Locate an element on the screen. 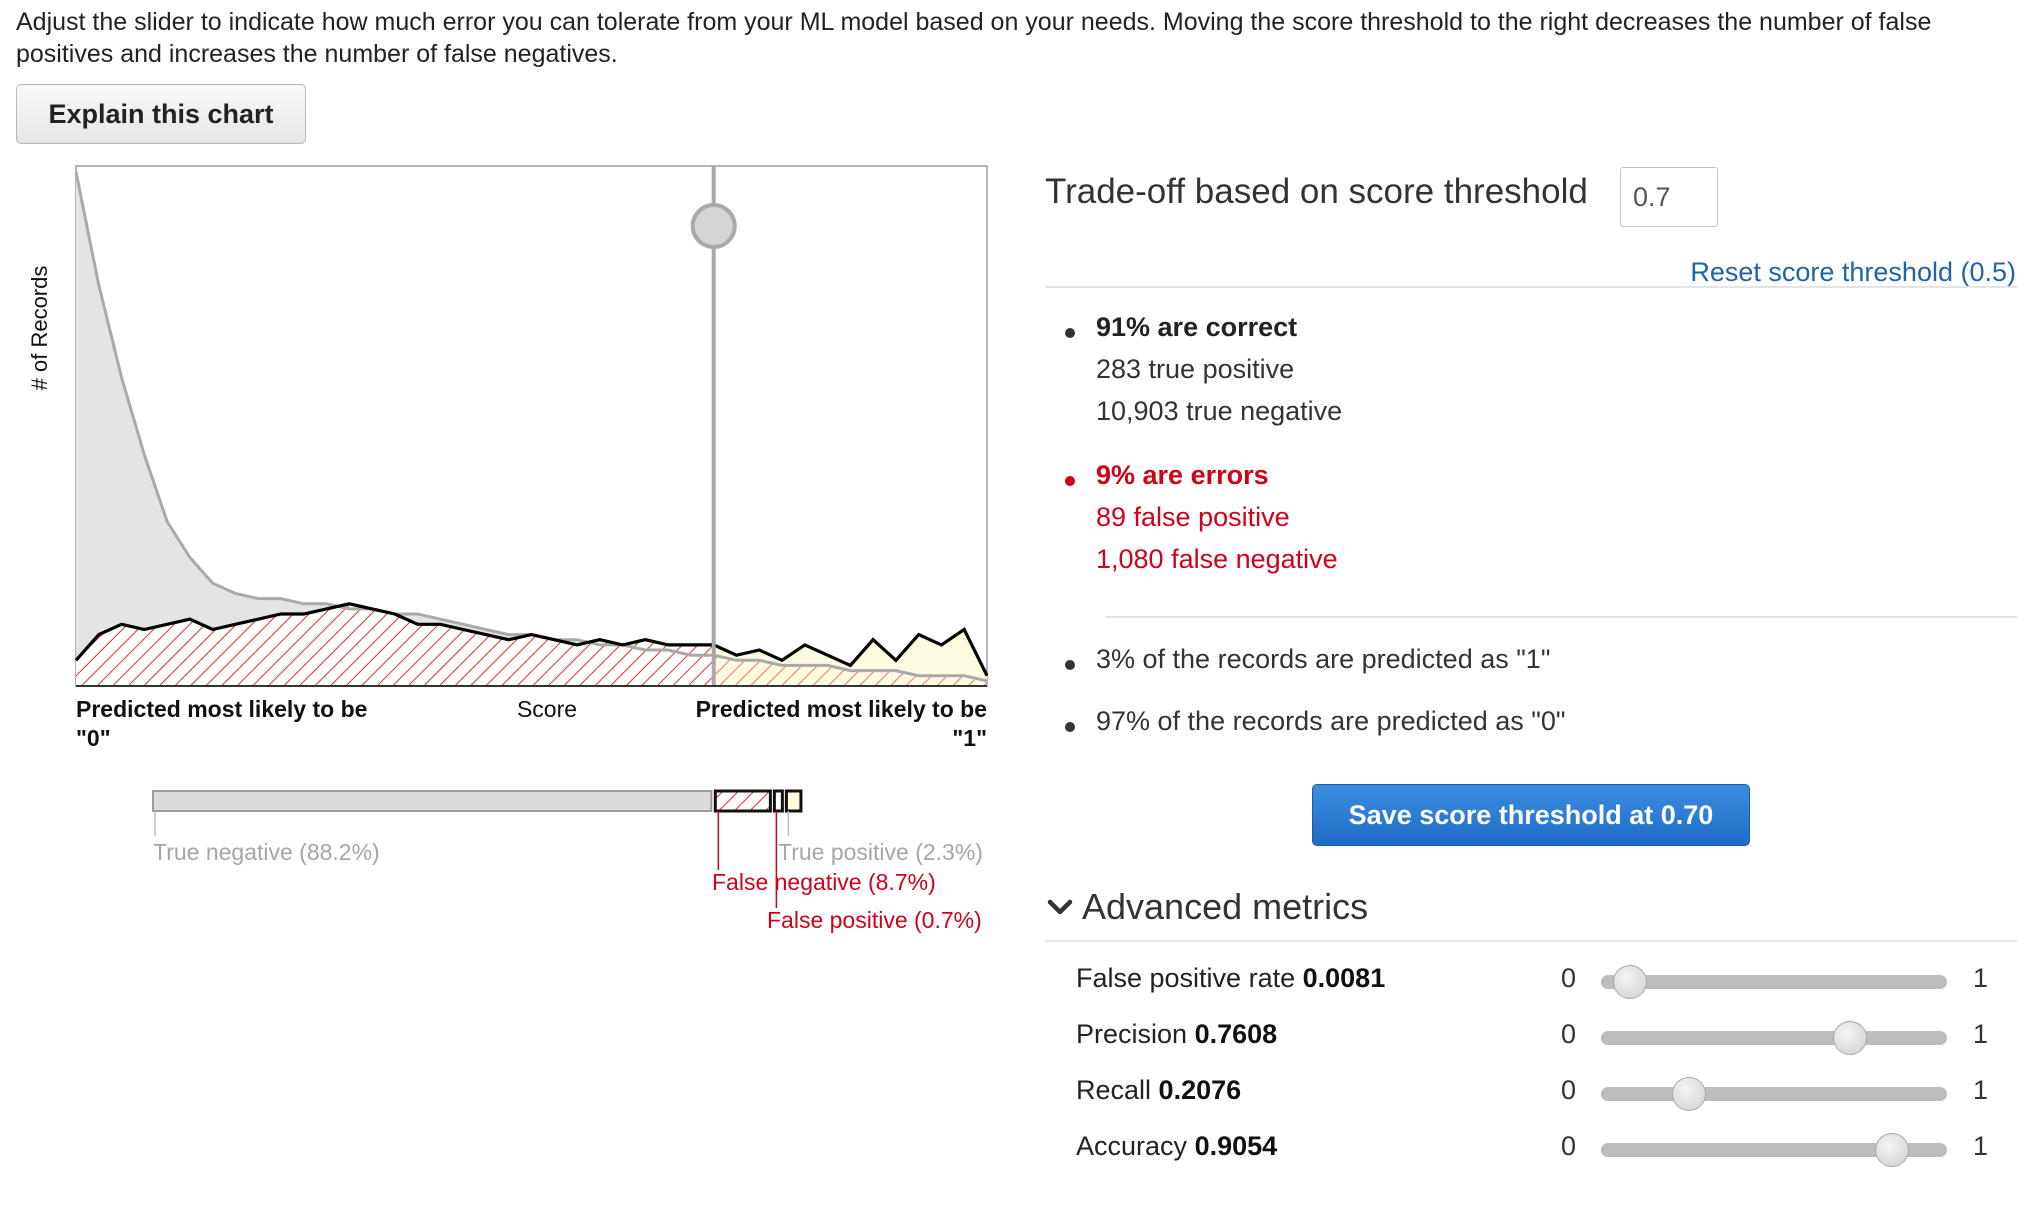 This screenshot has width=2040, height=1212. true-negative-segment is located at coordinates (432, 801).